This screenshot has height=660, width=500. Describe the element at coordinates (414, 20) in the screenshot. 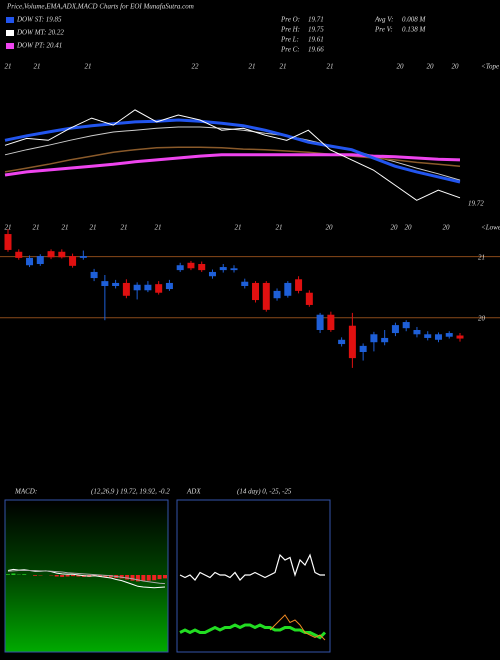

I see `volume-value: 0.008 M` at that location.